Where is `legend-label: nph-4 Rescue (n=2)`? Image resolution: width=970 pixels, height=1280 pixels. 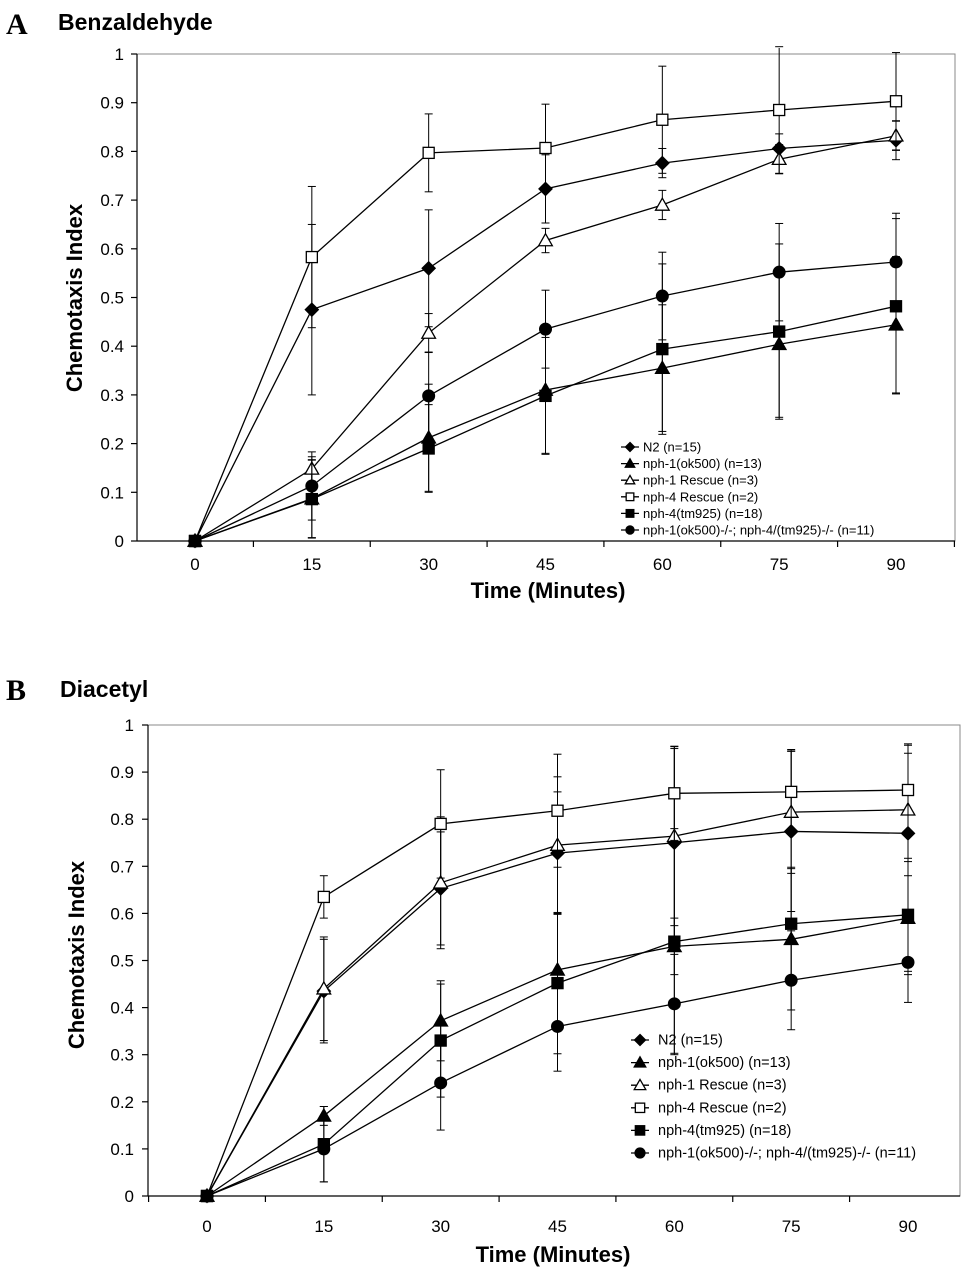 legend-label: nph-4 Rescue (n=2) is located at coordinates (722, 1108).